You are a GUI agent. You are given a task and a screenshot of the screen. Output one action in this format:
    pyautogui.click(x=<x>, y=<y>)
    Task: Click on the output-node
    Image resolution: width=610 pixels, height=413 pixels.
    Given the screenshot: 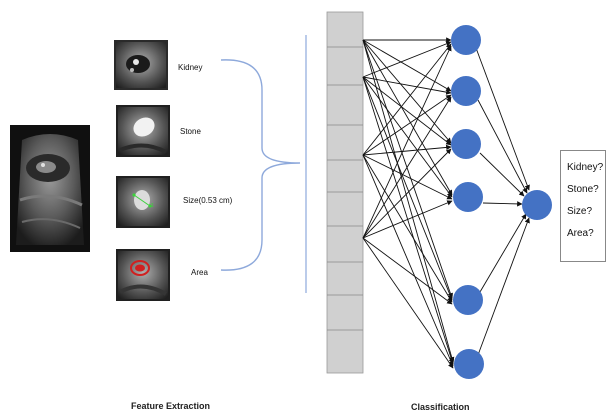 What is the action you would take?
    pyautogui.click(x=537, y=205)
    